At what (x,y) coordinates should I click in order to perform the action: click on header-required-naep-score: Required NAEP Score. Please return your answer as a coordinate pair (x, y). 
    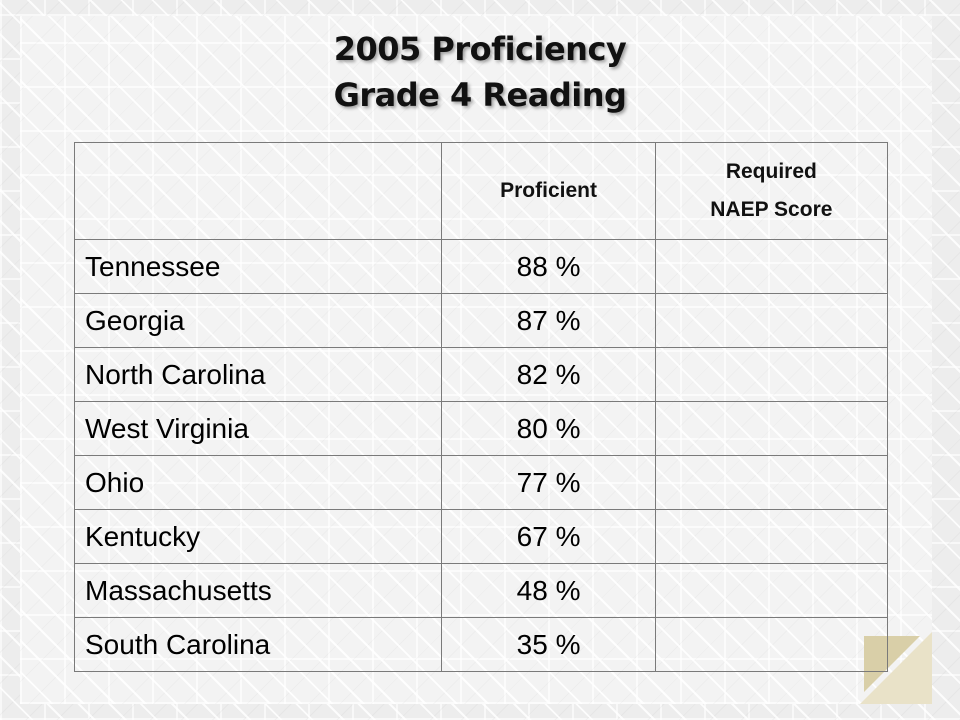
    Looking at the image, I should click on (771, 191).